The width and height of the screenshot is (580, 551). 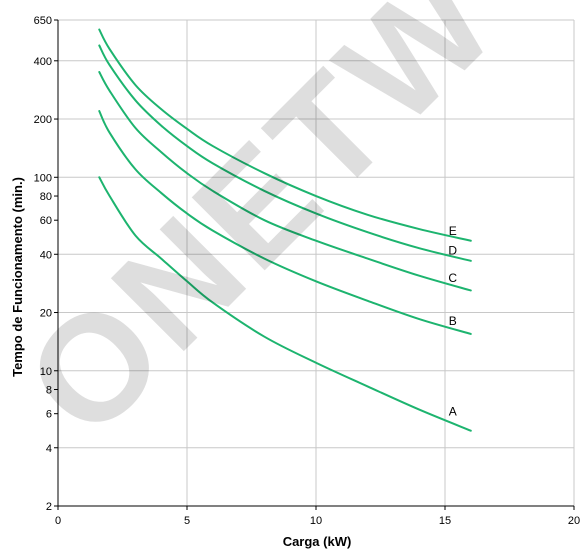 I want to click on y-tick-label: 2, so click(x=49, y=507).